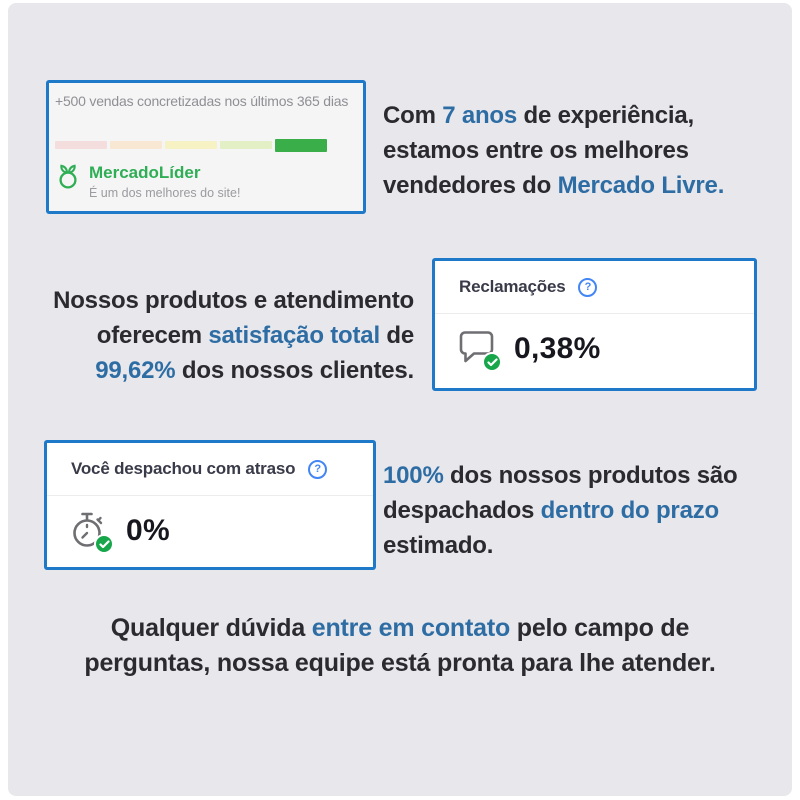 This screenshot has width=800, height=800. I want to click on text-segment: oferecem, so click(152, 335).